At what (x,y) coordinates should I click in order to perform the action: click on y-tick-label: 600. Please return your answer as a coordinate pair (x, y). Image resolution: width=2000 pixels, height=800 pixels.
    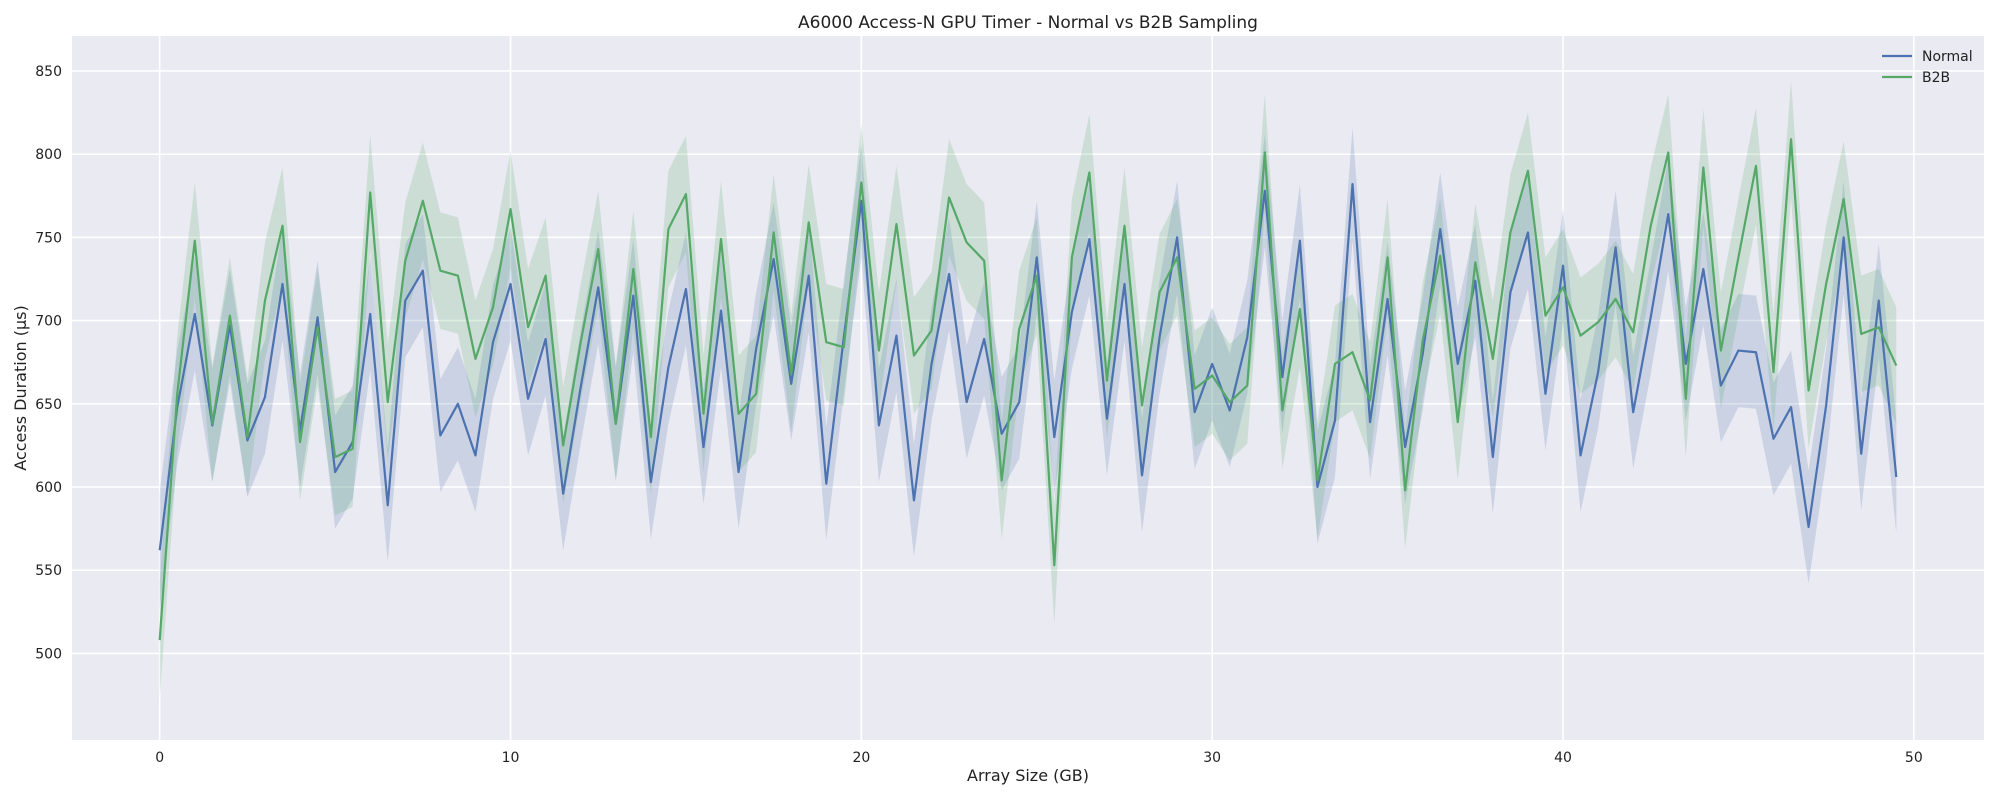
    Looking at the image, I should click on (48, 488).